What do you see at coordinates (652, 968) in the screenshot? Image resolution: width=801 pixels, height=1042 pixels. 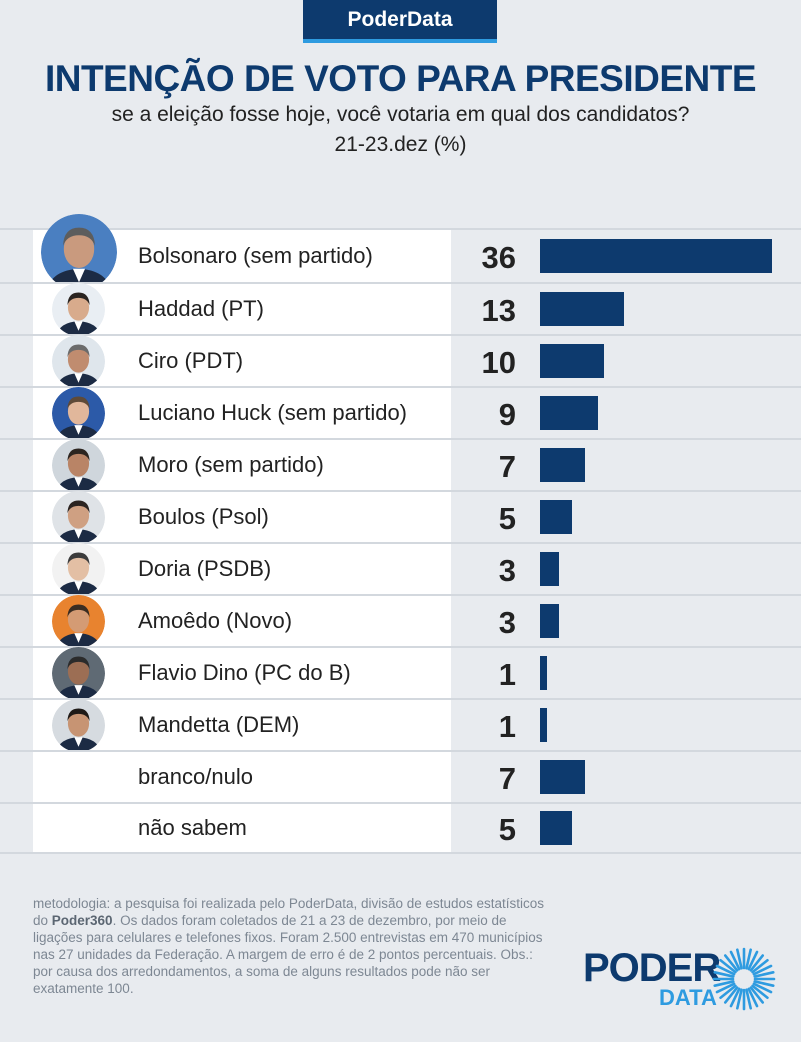 I see `logo-poder-text: PODER` at bounding box center [652, 968].